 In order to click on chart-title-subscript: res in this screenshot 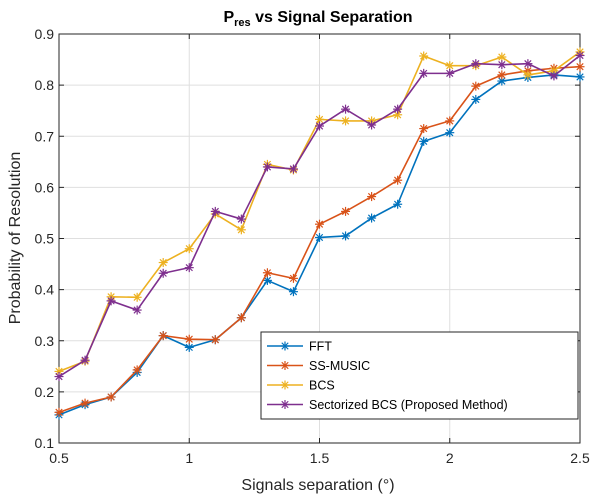, I will do `click(242, 23)`.